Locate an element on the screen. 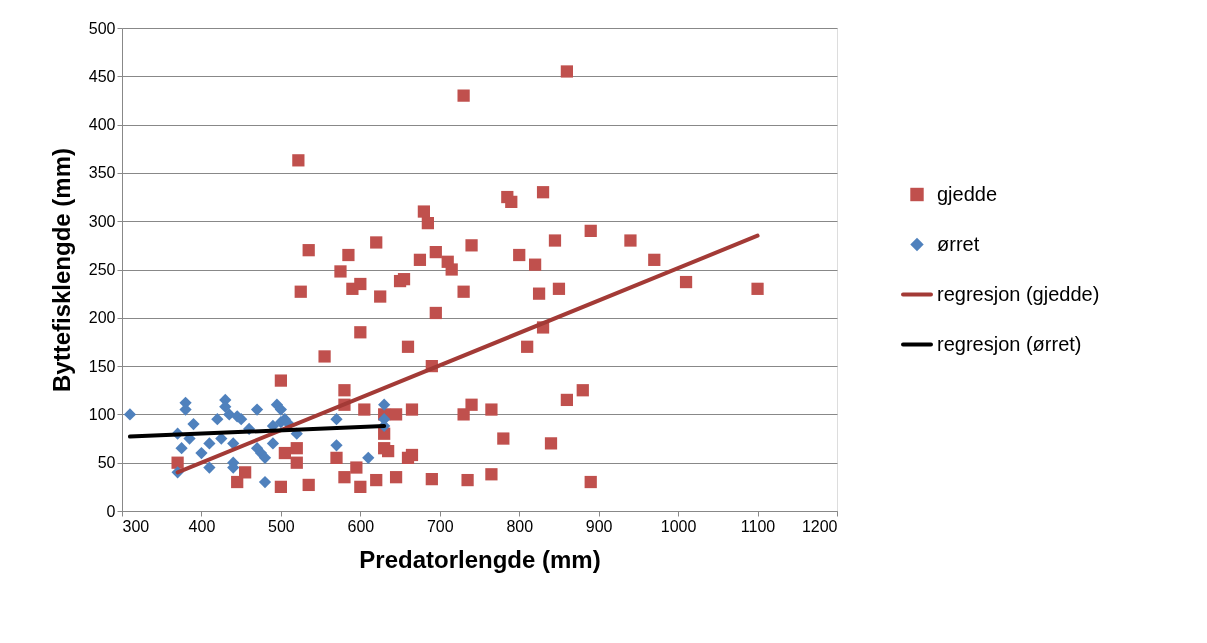 The width and height of the screenshot is (1207, 643). y-tick-label: 450 is located at coordinates (102, 76).